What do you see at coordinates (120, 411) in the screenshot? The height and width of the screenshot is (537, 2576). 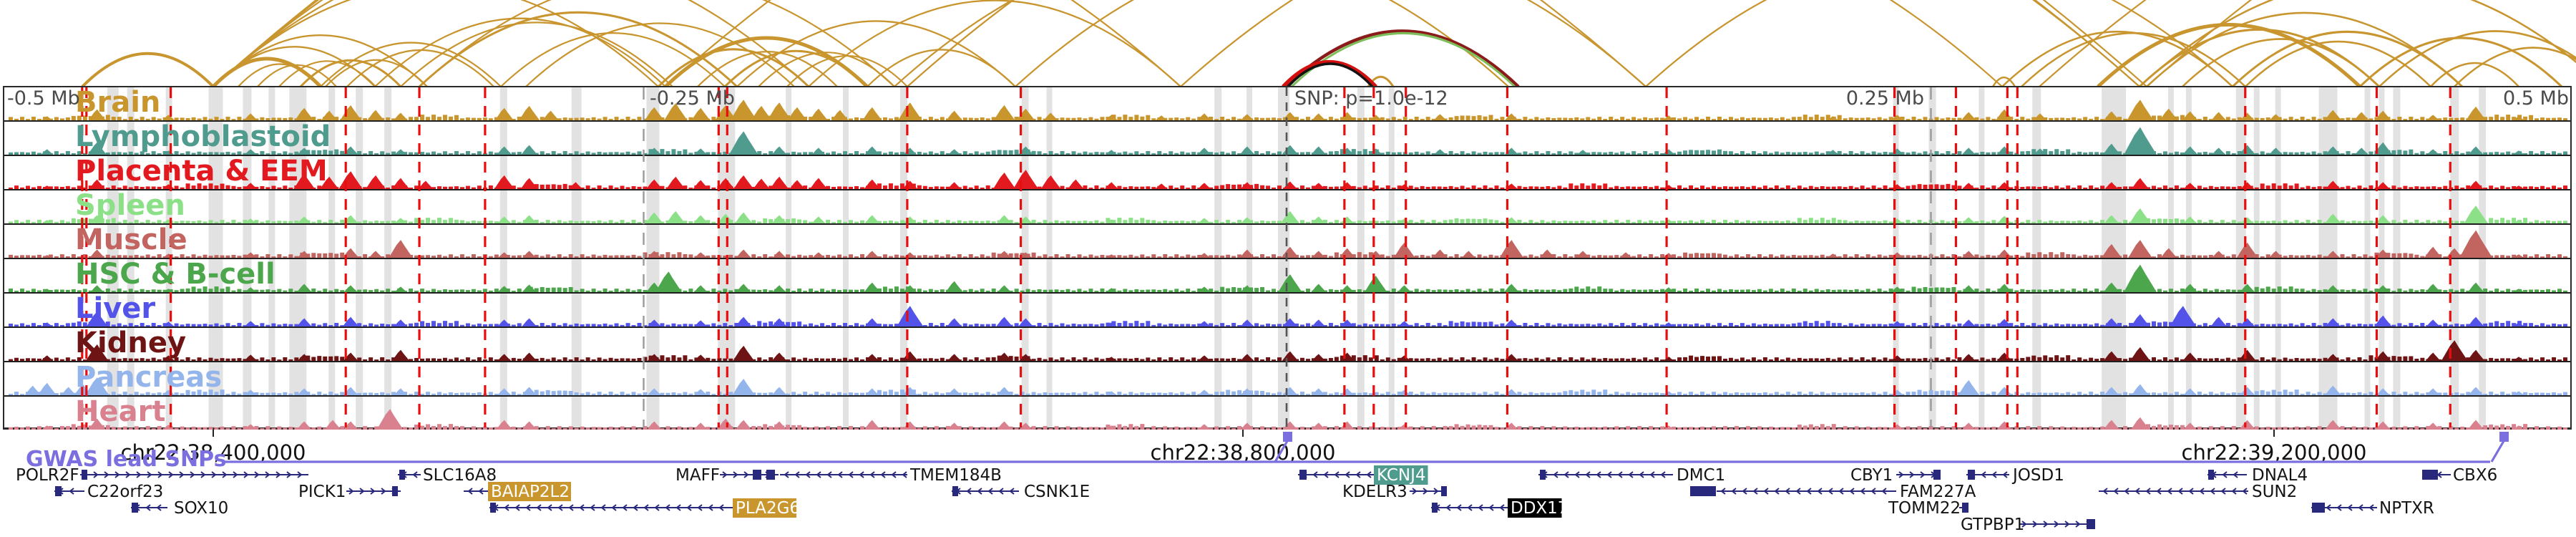 I see `track-label-heart: Heart` at bounding box center [120, 411].